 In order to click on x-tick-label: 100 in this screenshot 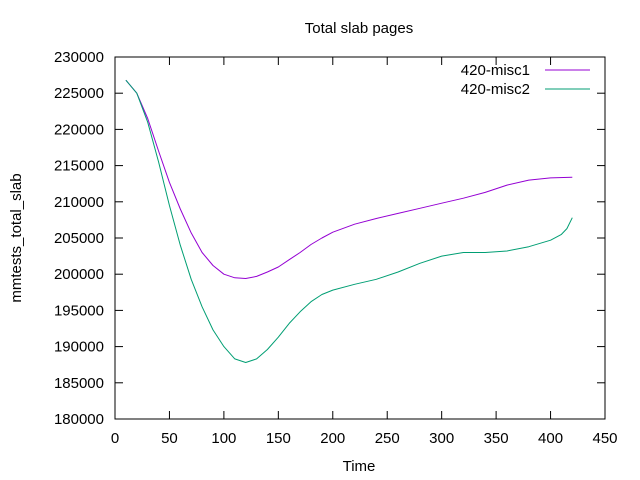, I will do `click(223, 438)`.